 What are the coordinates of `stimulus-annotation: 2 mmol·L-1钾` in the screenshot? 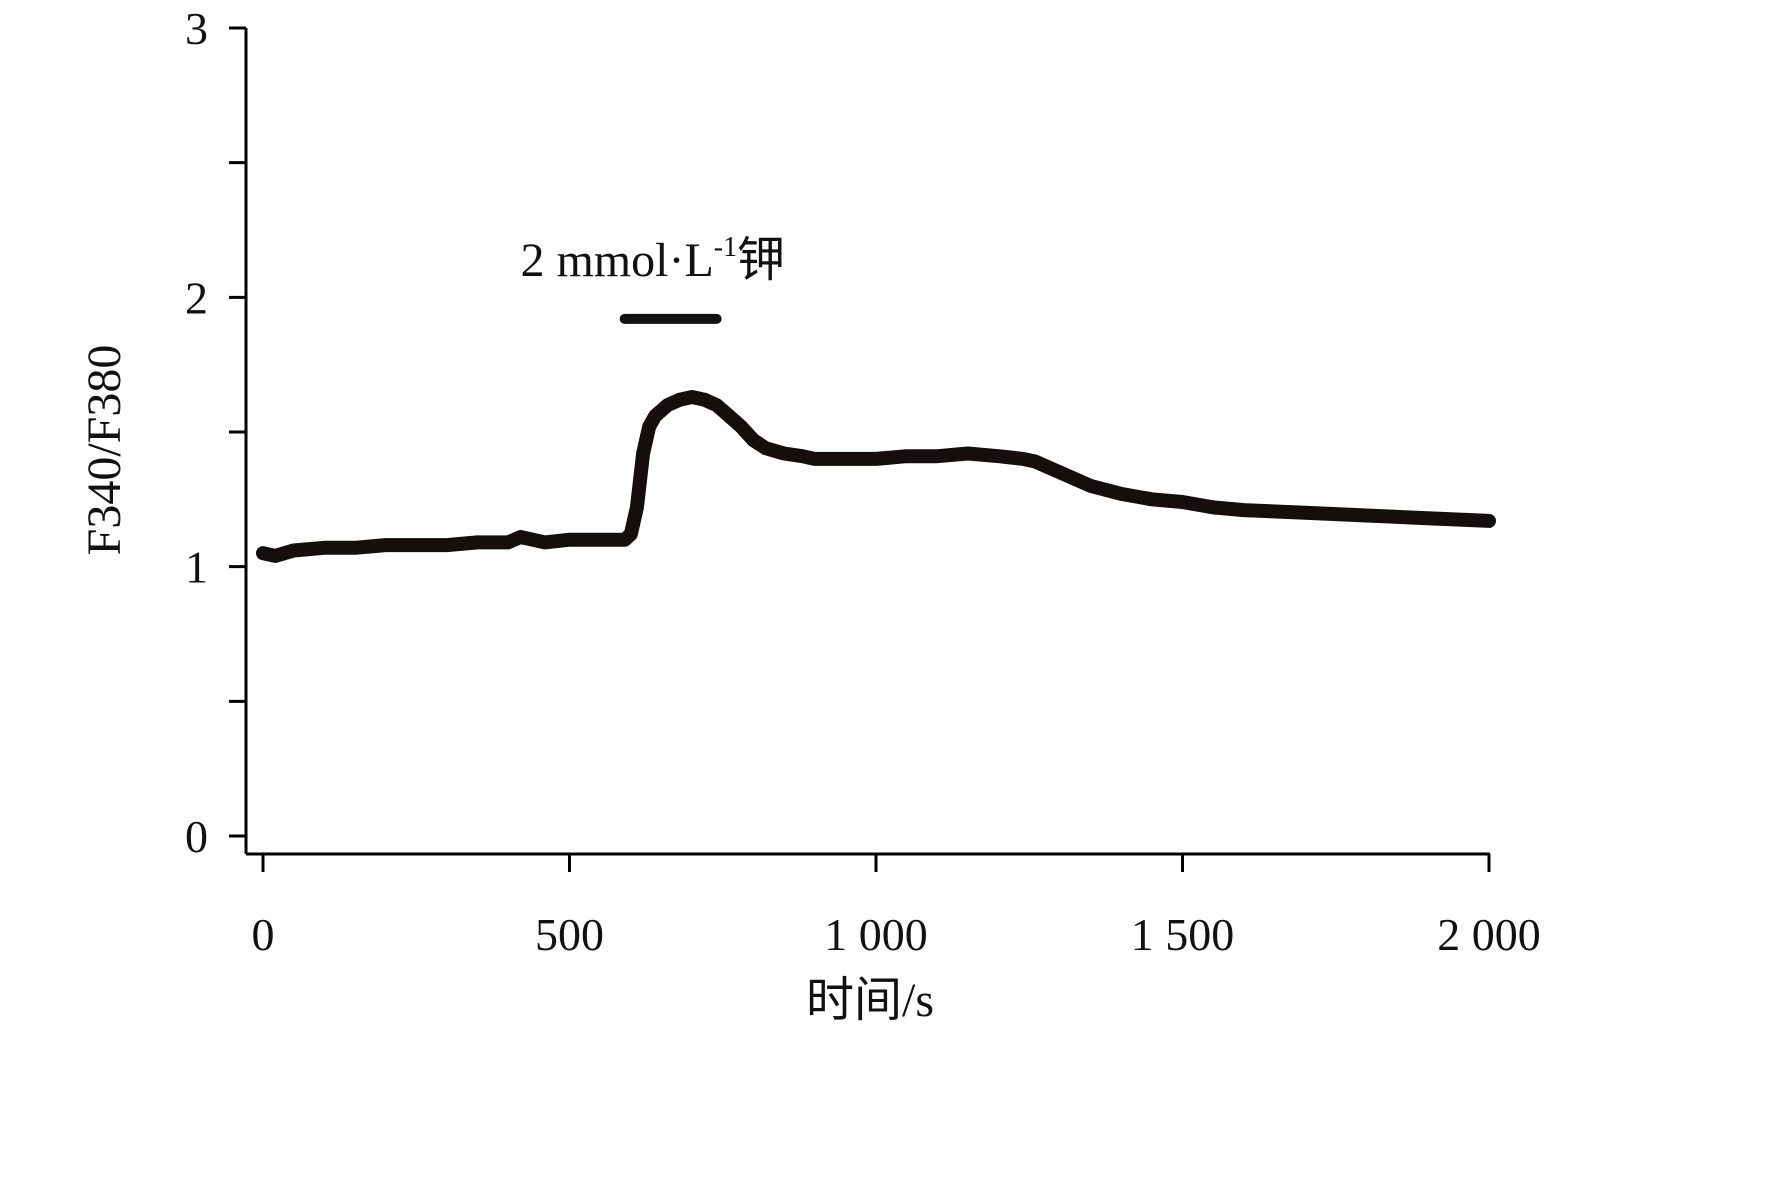 It's located at (652, 259).